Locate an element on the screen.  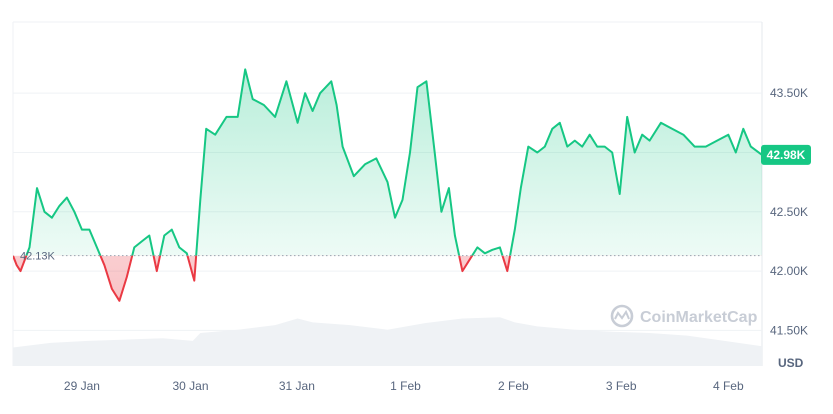
volume-area is located at coordinates (387, 341).